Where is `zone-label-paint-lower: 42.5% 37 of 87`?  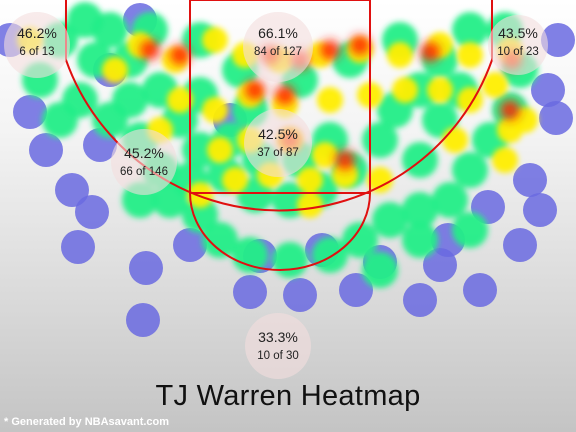 zone-label-paint-lower: 42.5% 37 of 87 is located at coordinates (278, 143).